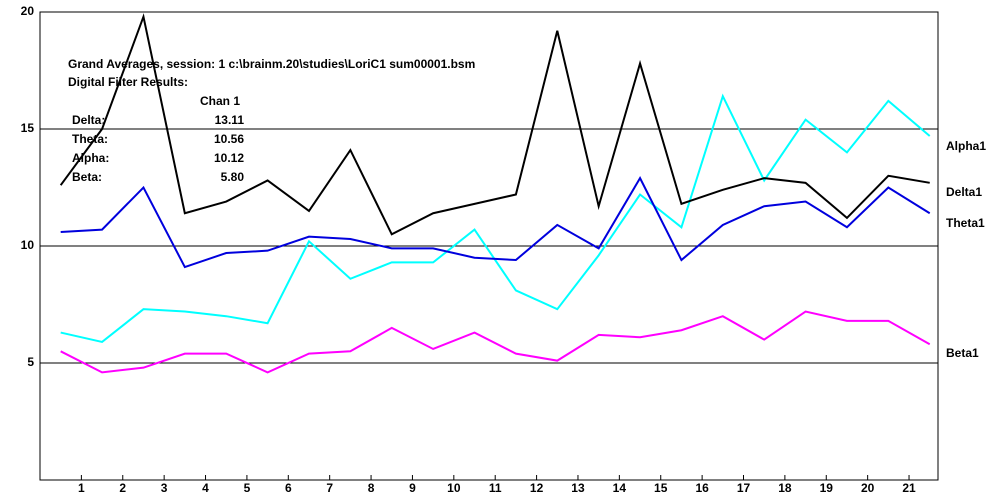 Image resolution: width=992 pixels, height=496 pixels. Describe the element at coordinates (81, 488) in the screenshot. I see `x-tick-label: 1` at that location.